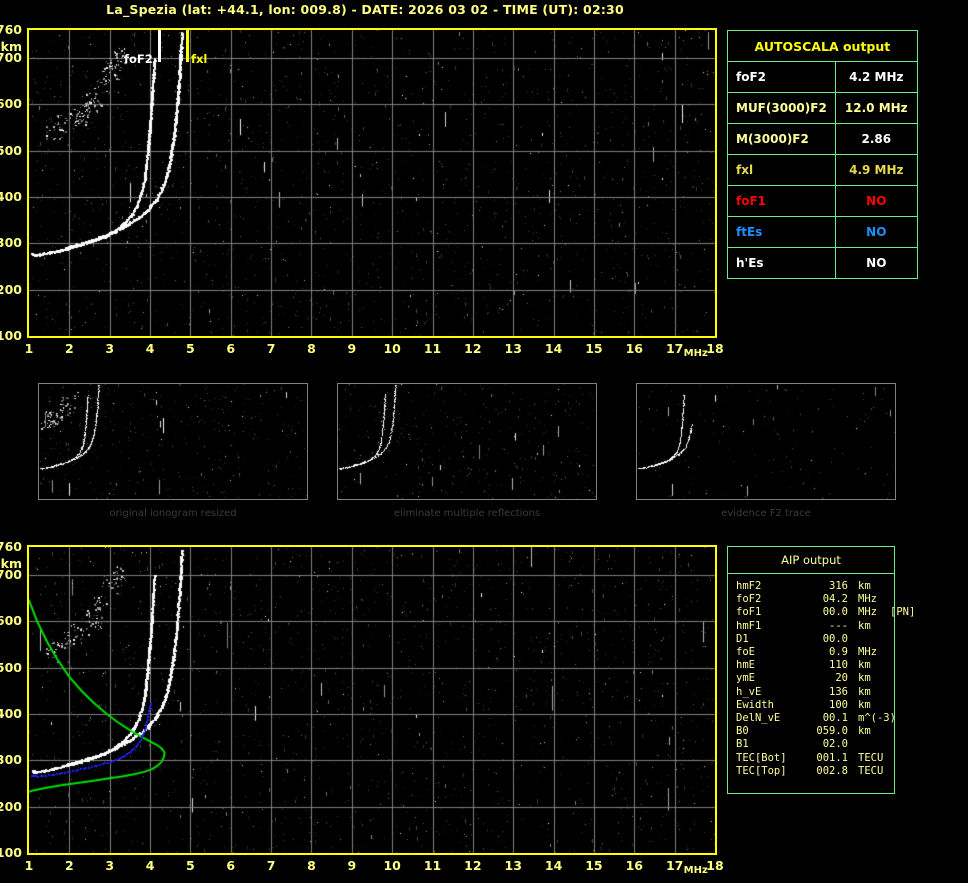 This screenshot has width=968, height=883. Describe the element at coordinates (674, 865) in the screenshot. I see `x-tick-label: 17` at that location.